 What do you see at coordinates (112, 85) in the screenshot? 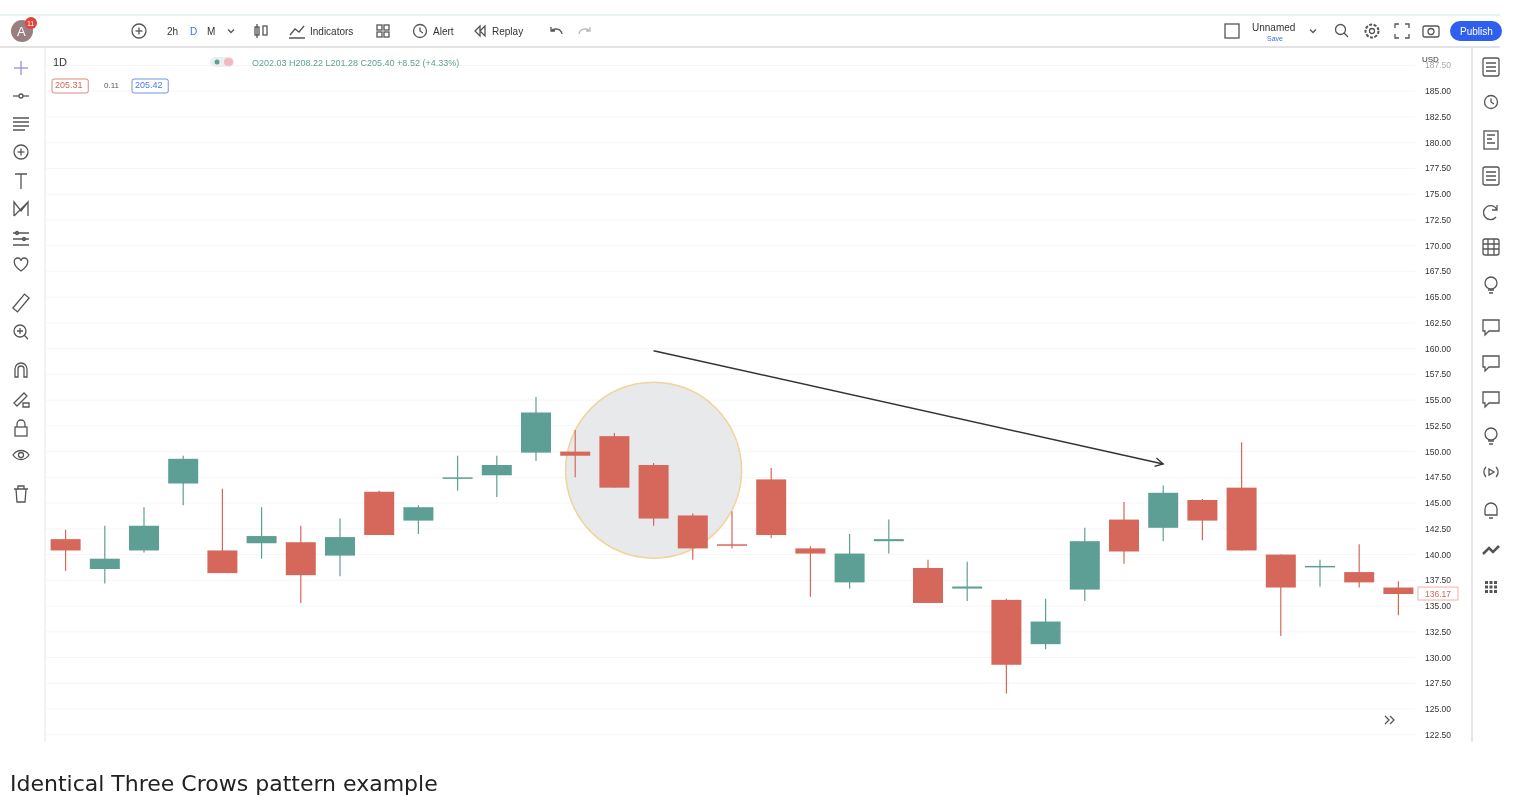
I see `annotation: 0.11` at bounding box center [112, 85].